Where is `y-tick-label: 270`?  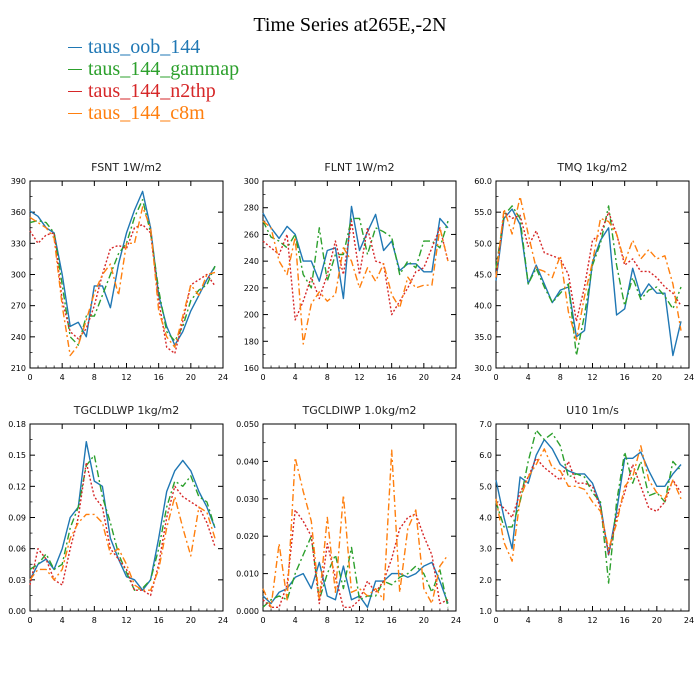 y-tick-label: 270 is located at coordinates (18, 306).